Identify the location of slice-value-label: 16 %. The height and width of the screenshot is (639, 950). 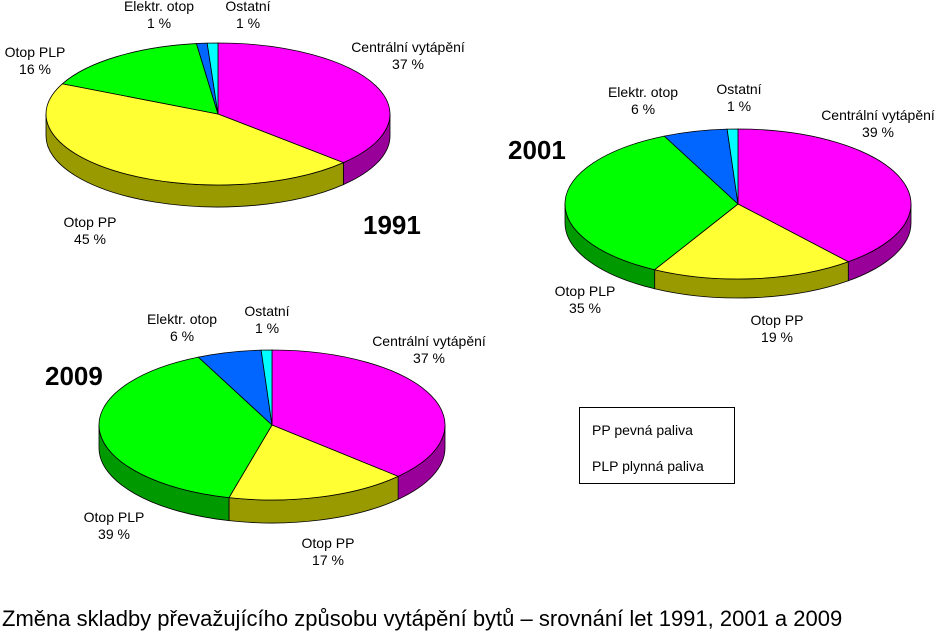
(35, 69).